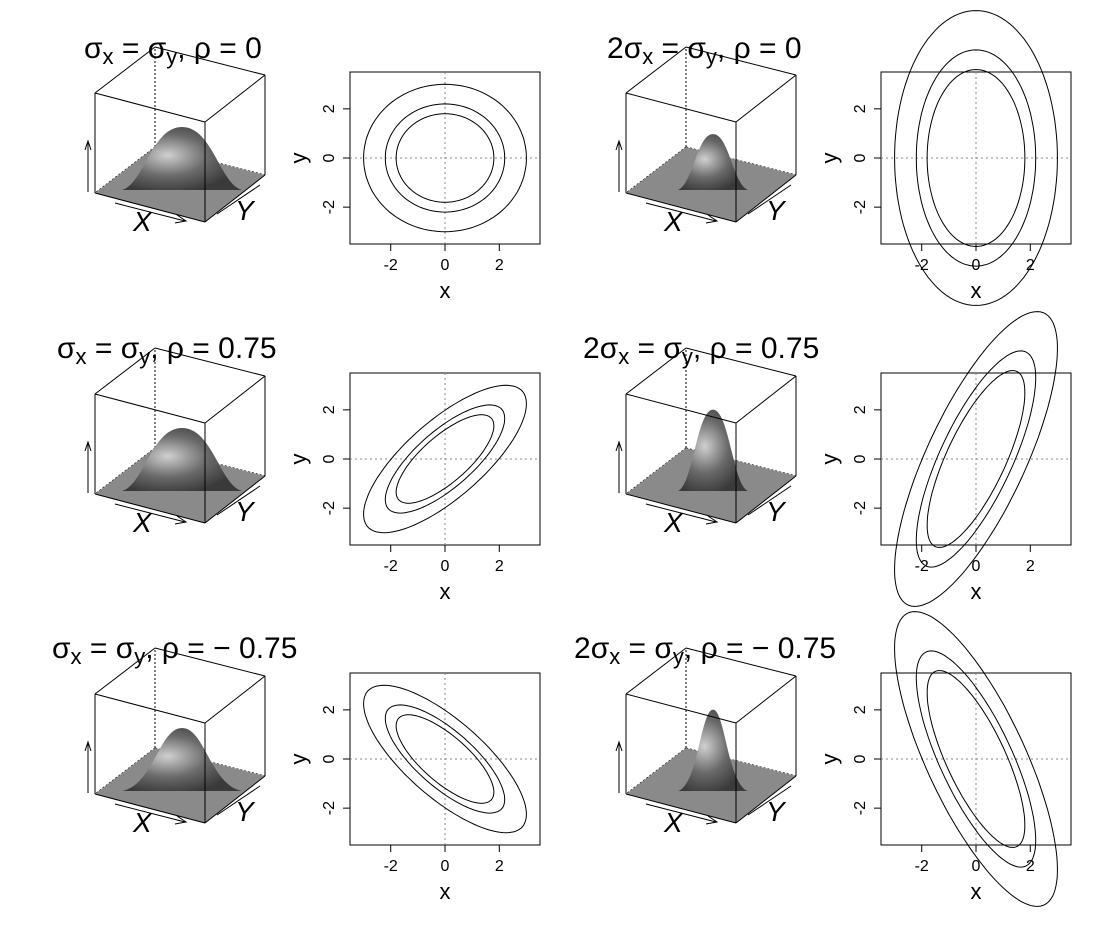 Image resolution: width=1110 pixels, height=949 pixels. What do you see at coordinates (793, 48) in the screenshot?
I see `title-rho-value: 0` at bounding box center [793, 48].